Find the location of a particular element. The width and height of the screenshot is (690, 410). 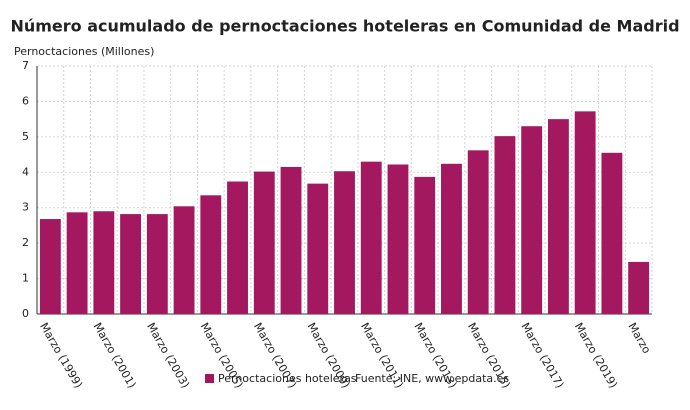

x-tick-label: Marzo (1999) is located at coordinates (61, 356).